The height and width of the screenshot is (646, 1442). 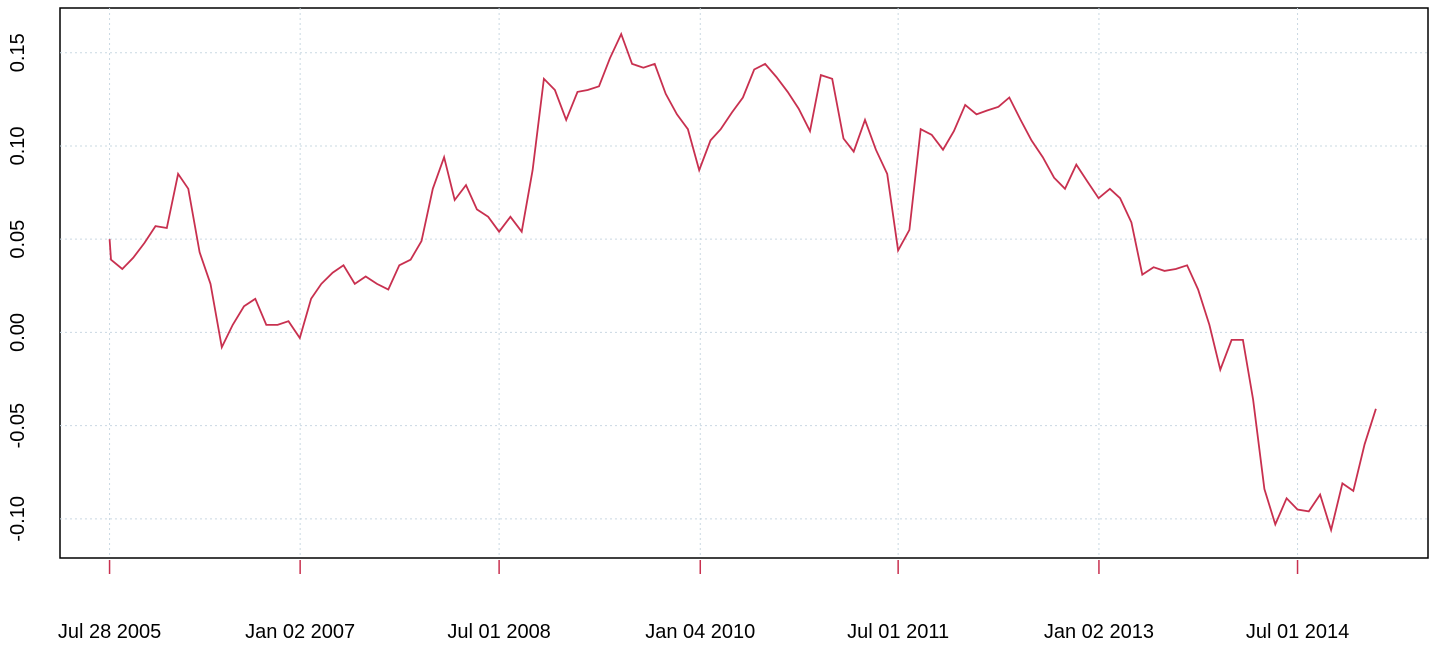 What do you see at coordinates (18, 145) in the screenshot?
I see `y-tick-label: 0.10` at bounding box center [18, 145].